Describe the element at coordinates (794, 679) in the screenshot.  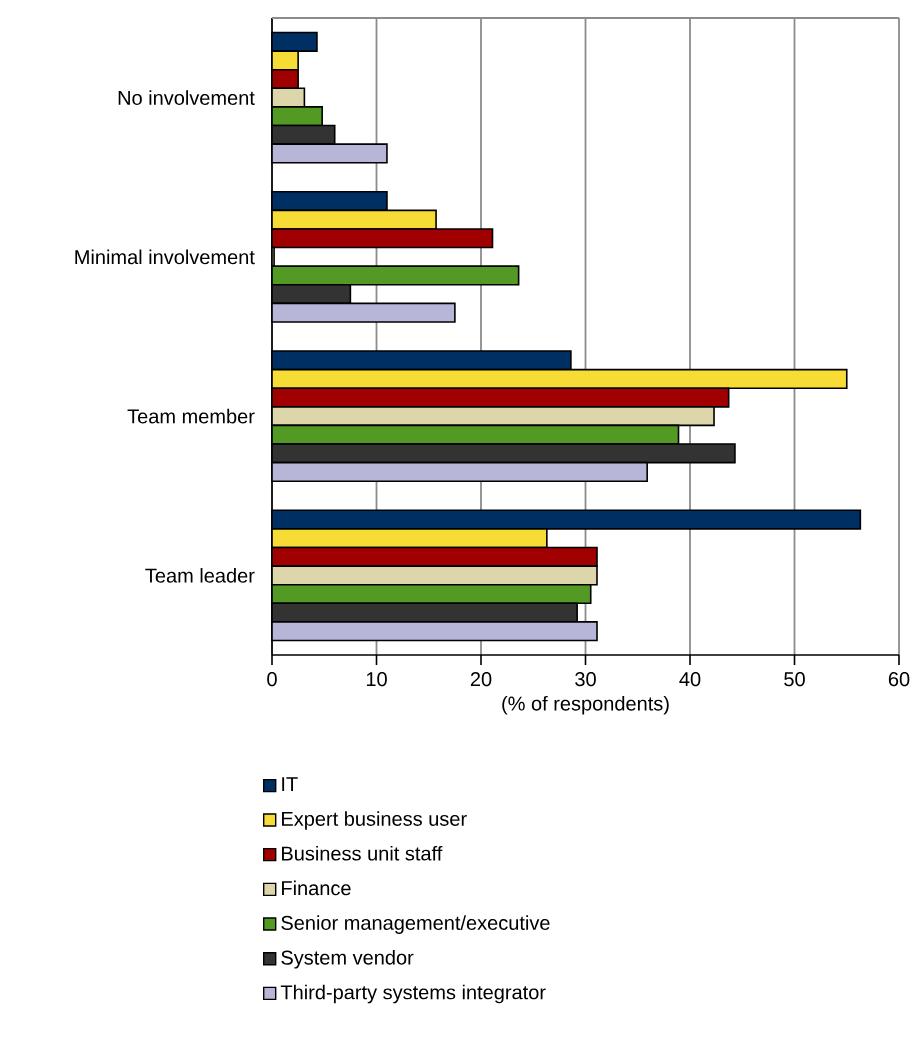
I see `x-tick-label: 50` at that location.